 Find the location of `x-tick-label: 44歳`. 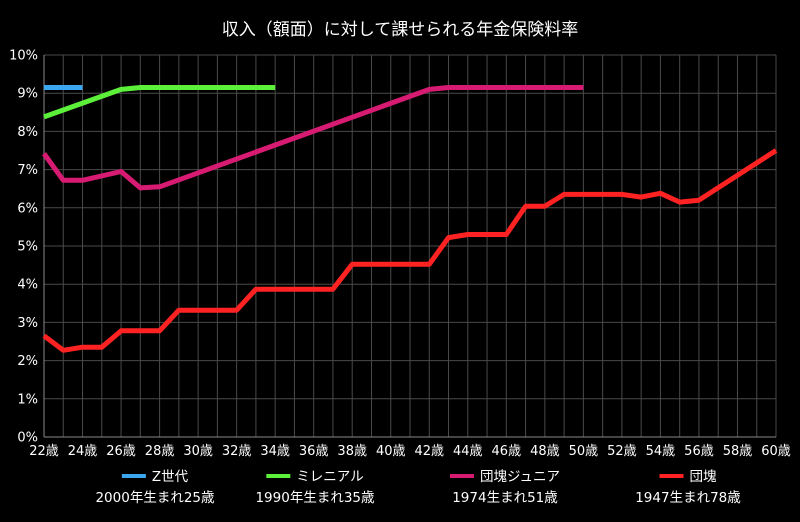

x-tick-label: 44歳 is located at coordinates (468, 451).